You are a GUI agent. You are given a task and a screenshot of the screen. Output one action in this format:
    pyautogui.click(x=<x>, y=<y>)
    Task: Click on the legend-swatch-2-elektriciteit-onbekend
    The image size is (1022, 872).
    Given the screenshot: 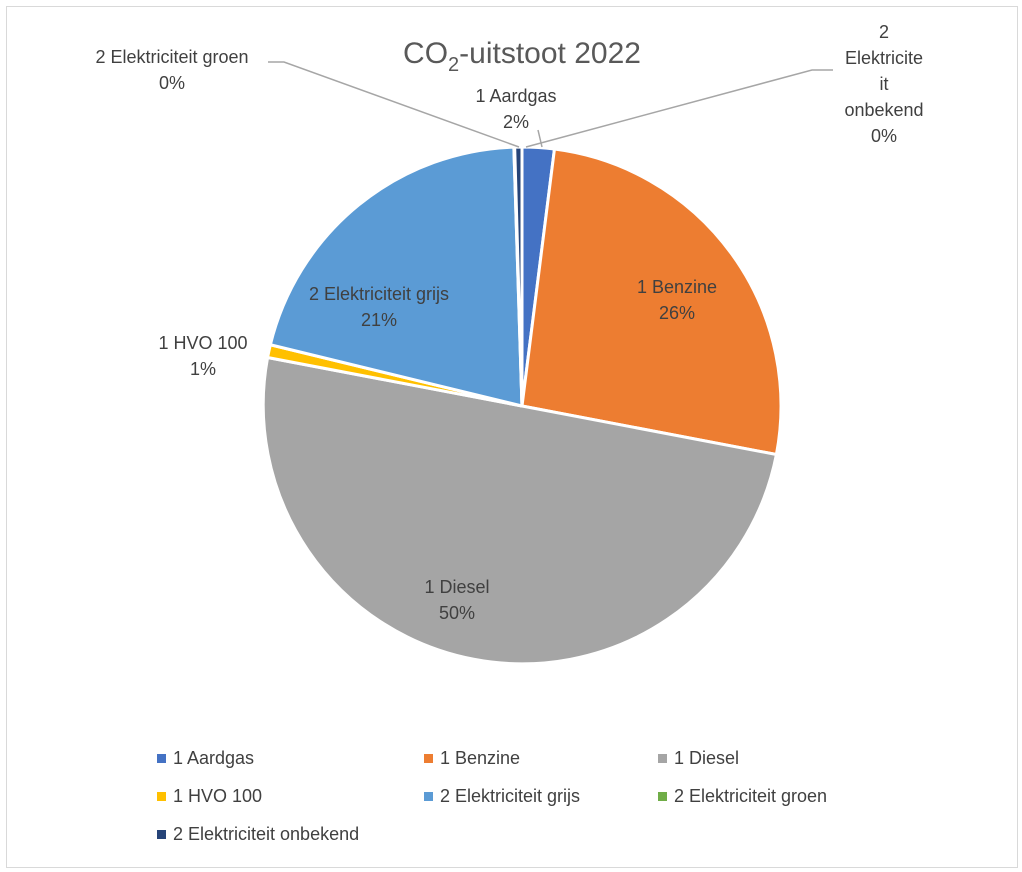 What is the action you would take?
    pyautogui.click(x=161, y=834)
    